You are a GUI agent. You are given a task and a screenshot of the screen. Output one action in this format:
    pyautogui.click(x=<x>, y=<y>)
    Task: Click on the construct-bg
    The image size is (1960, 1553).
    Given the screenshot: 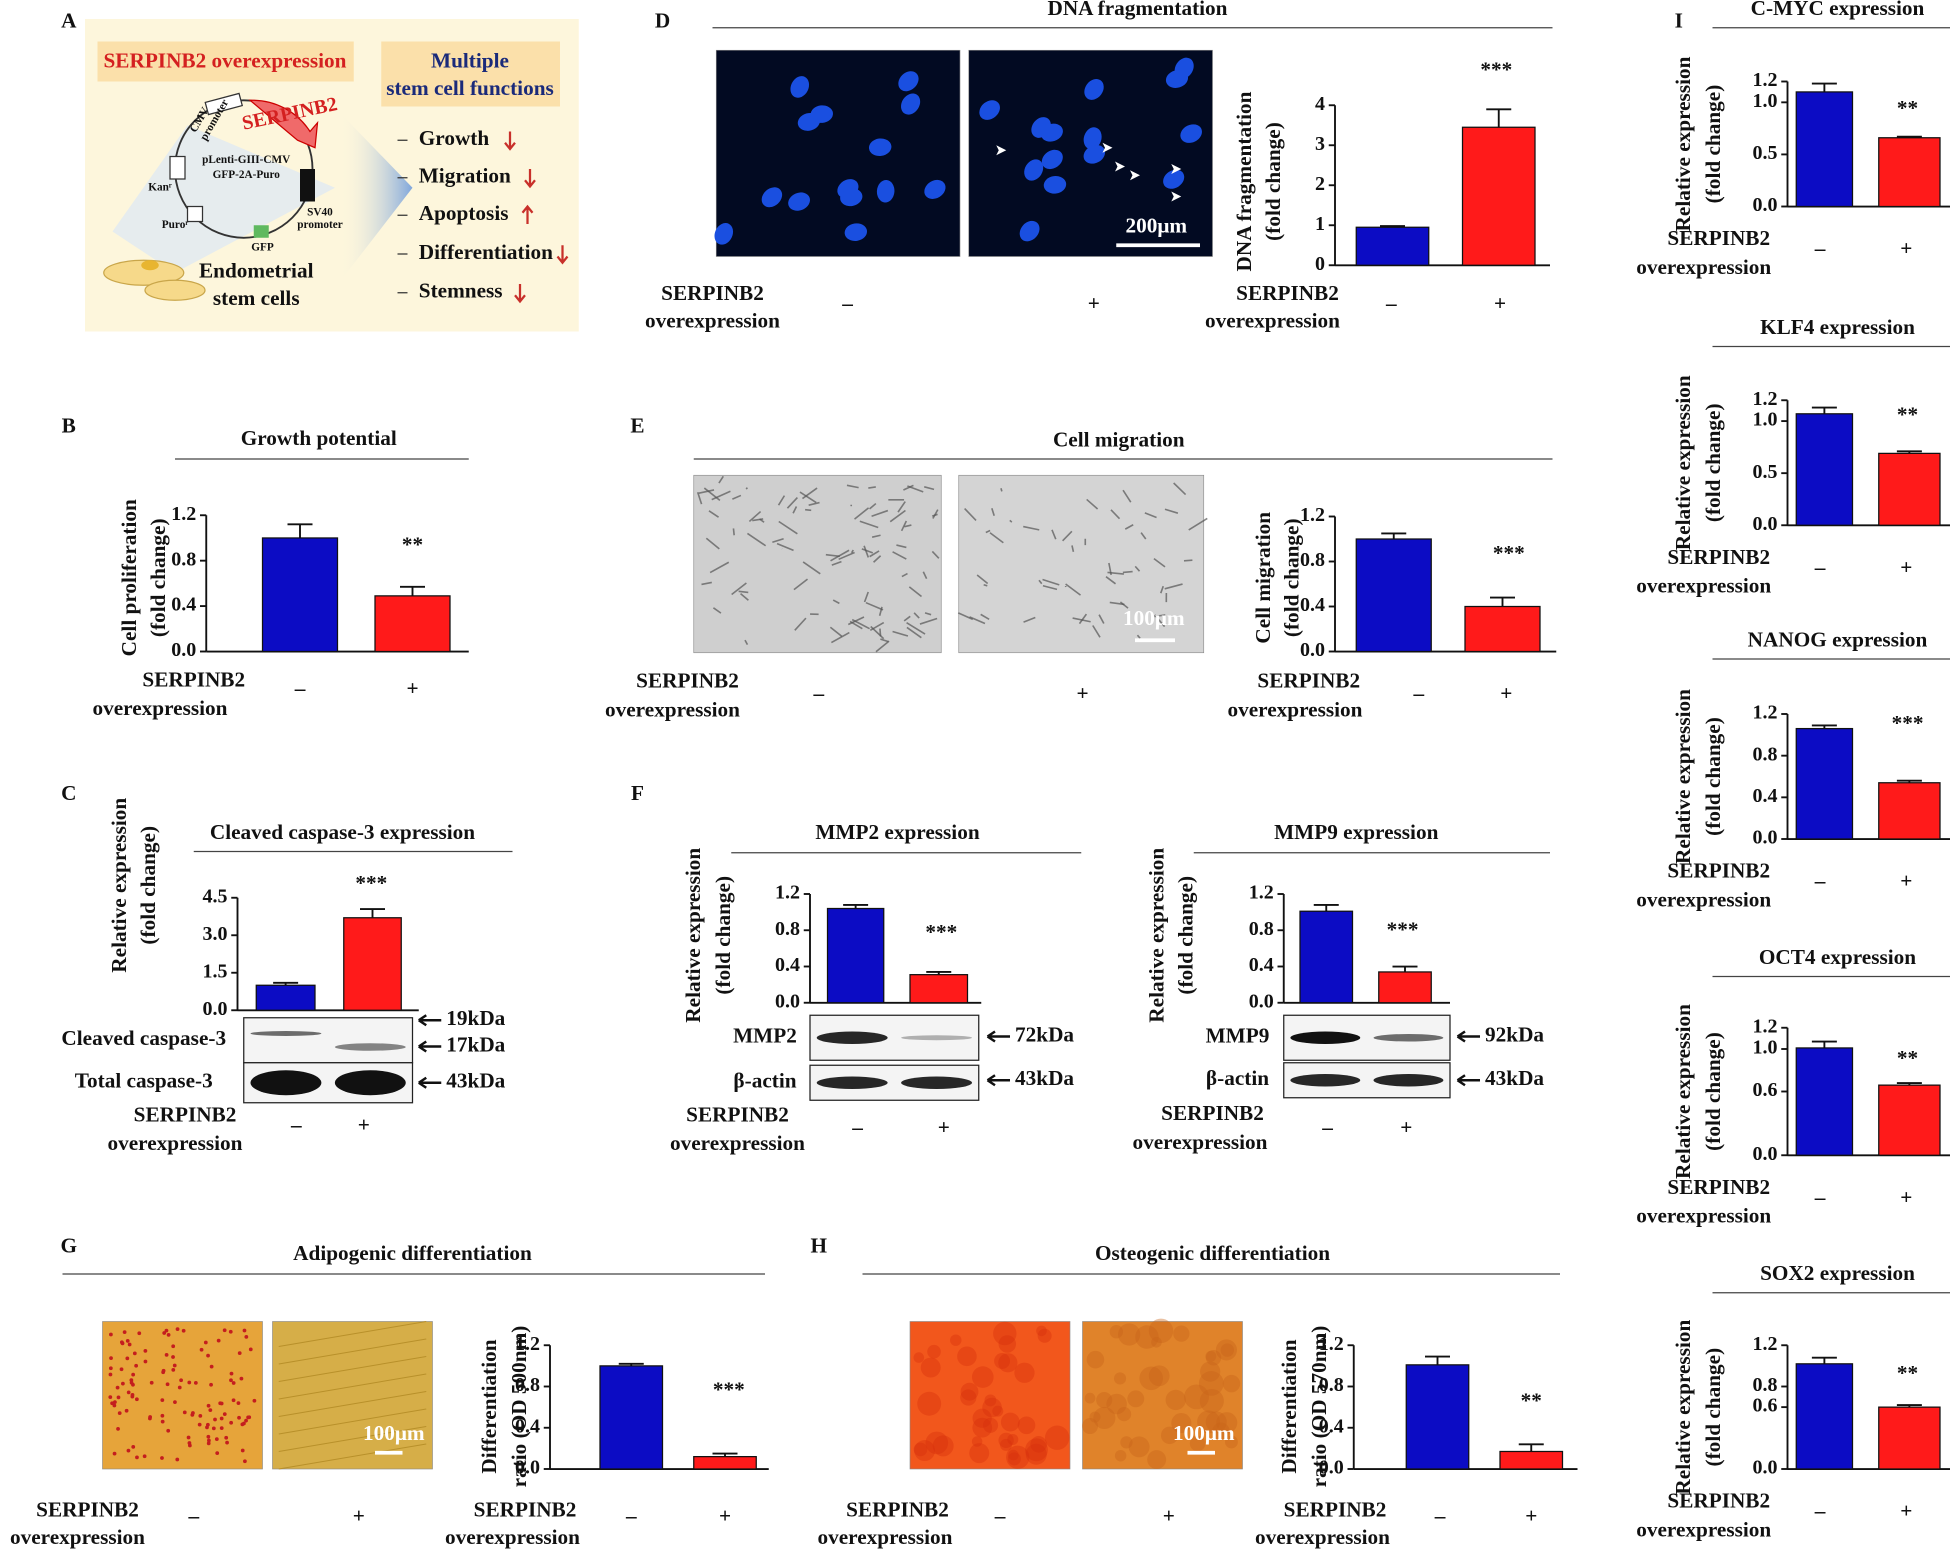 What is the action you would take?
    pyautogui.click(x=225, y=61)
    